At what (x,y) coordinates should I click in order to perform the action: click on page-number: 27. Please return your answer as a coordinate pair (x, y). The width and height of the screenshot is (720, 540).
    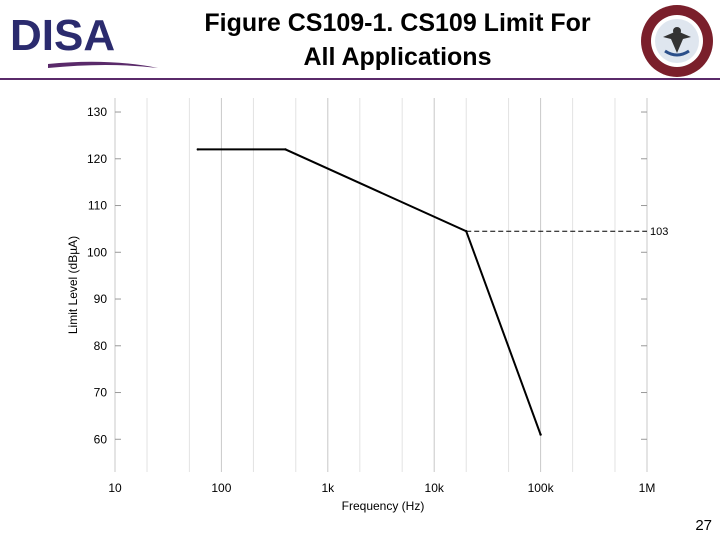
    Looking at the image, I should click on (703, 525).